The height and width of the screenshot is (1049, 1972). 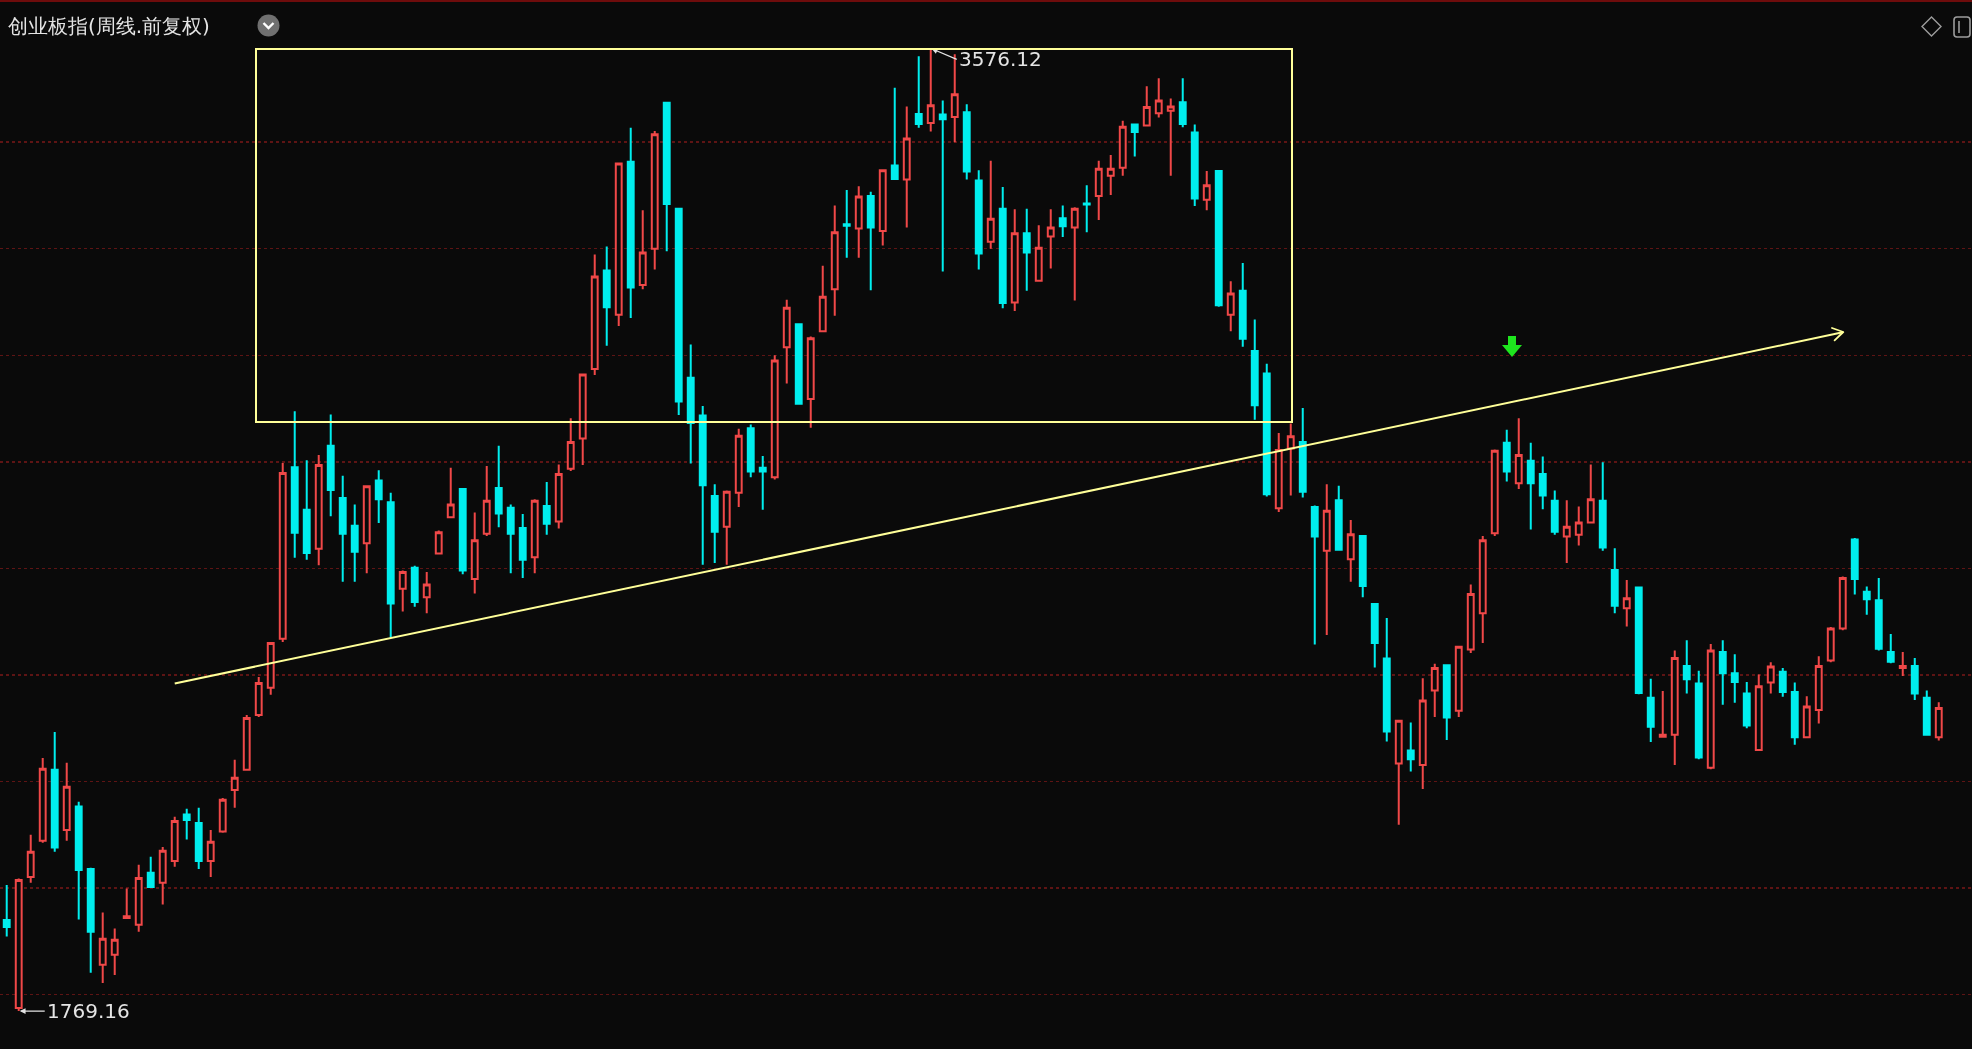 I want to click on annotation: 3576.12, so click(x=1000, y=59).